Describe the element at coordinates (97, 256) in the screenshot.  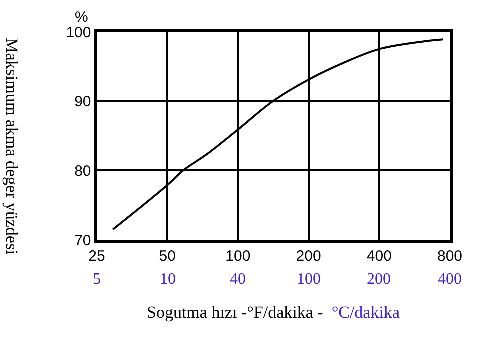
I see `x-tick-label: 25` at that location.